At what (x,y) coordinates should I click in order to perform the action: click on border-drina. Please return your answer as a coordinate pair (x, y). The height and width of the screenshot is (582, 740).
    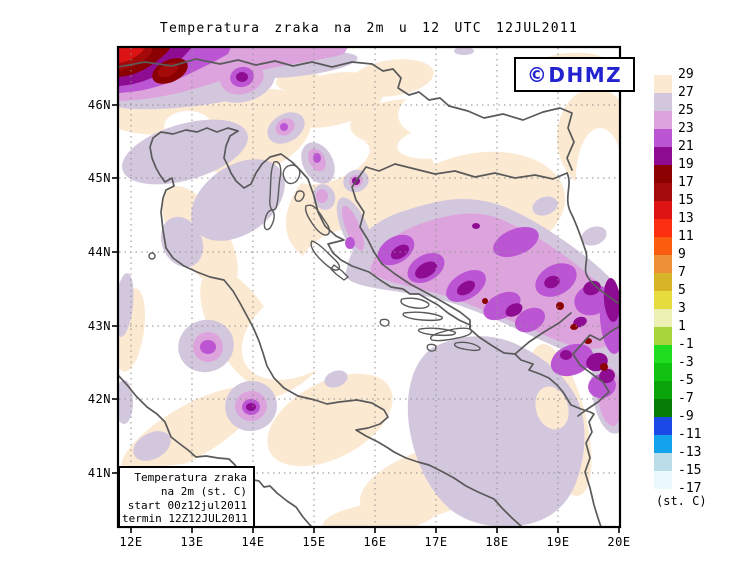
    Looking at the image, I should click on (592, 238).